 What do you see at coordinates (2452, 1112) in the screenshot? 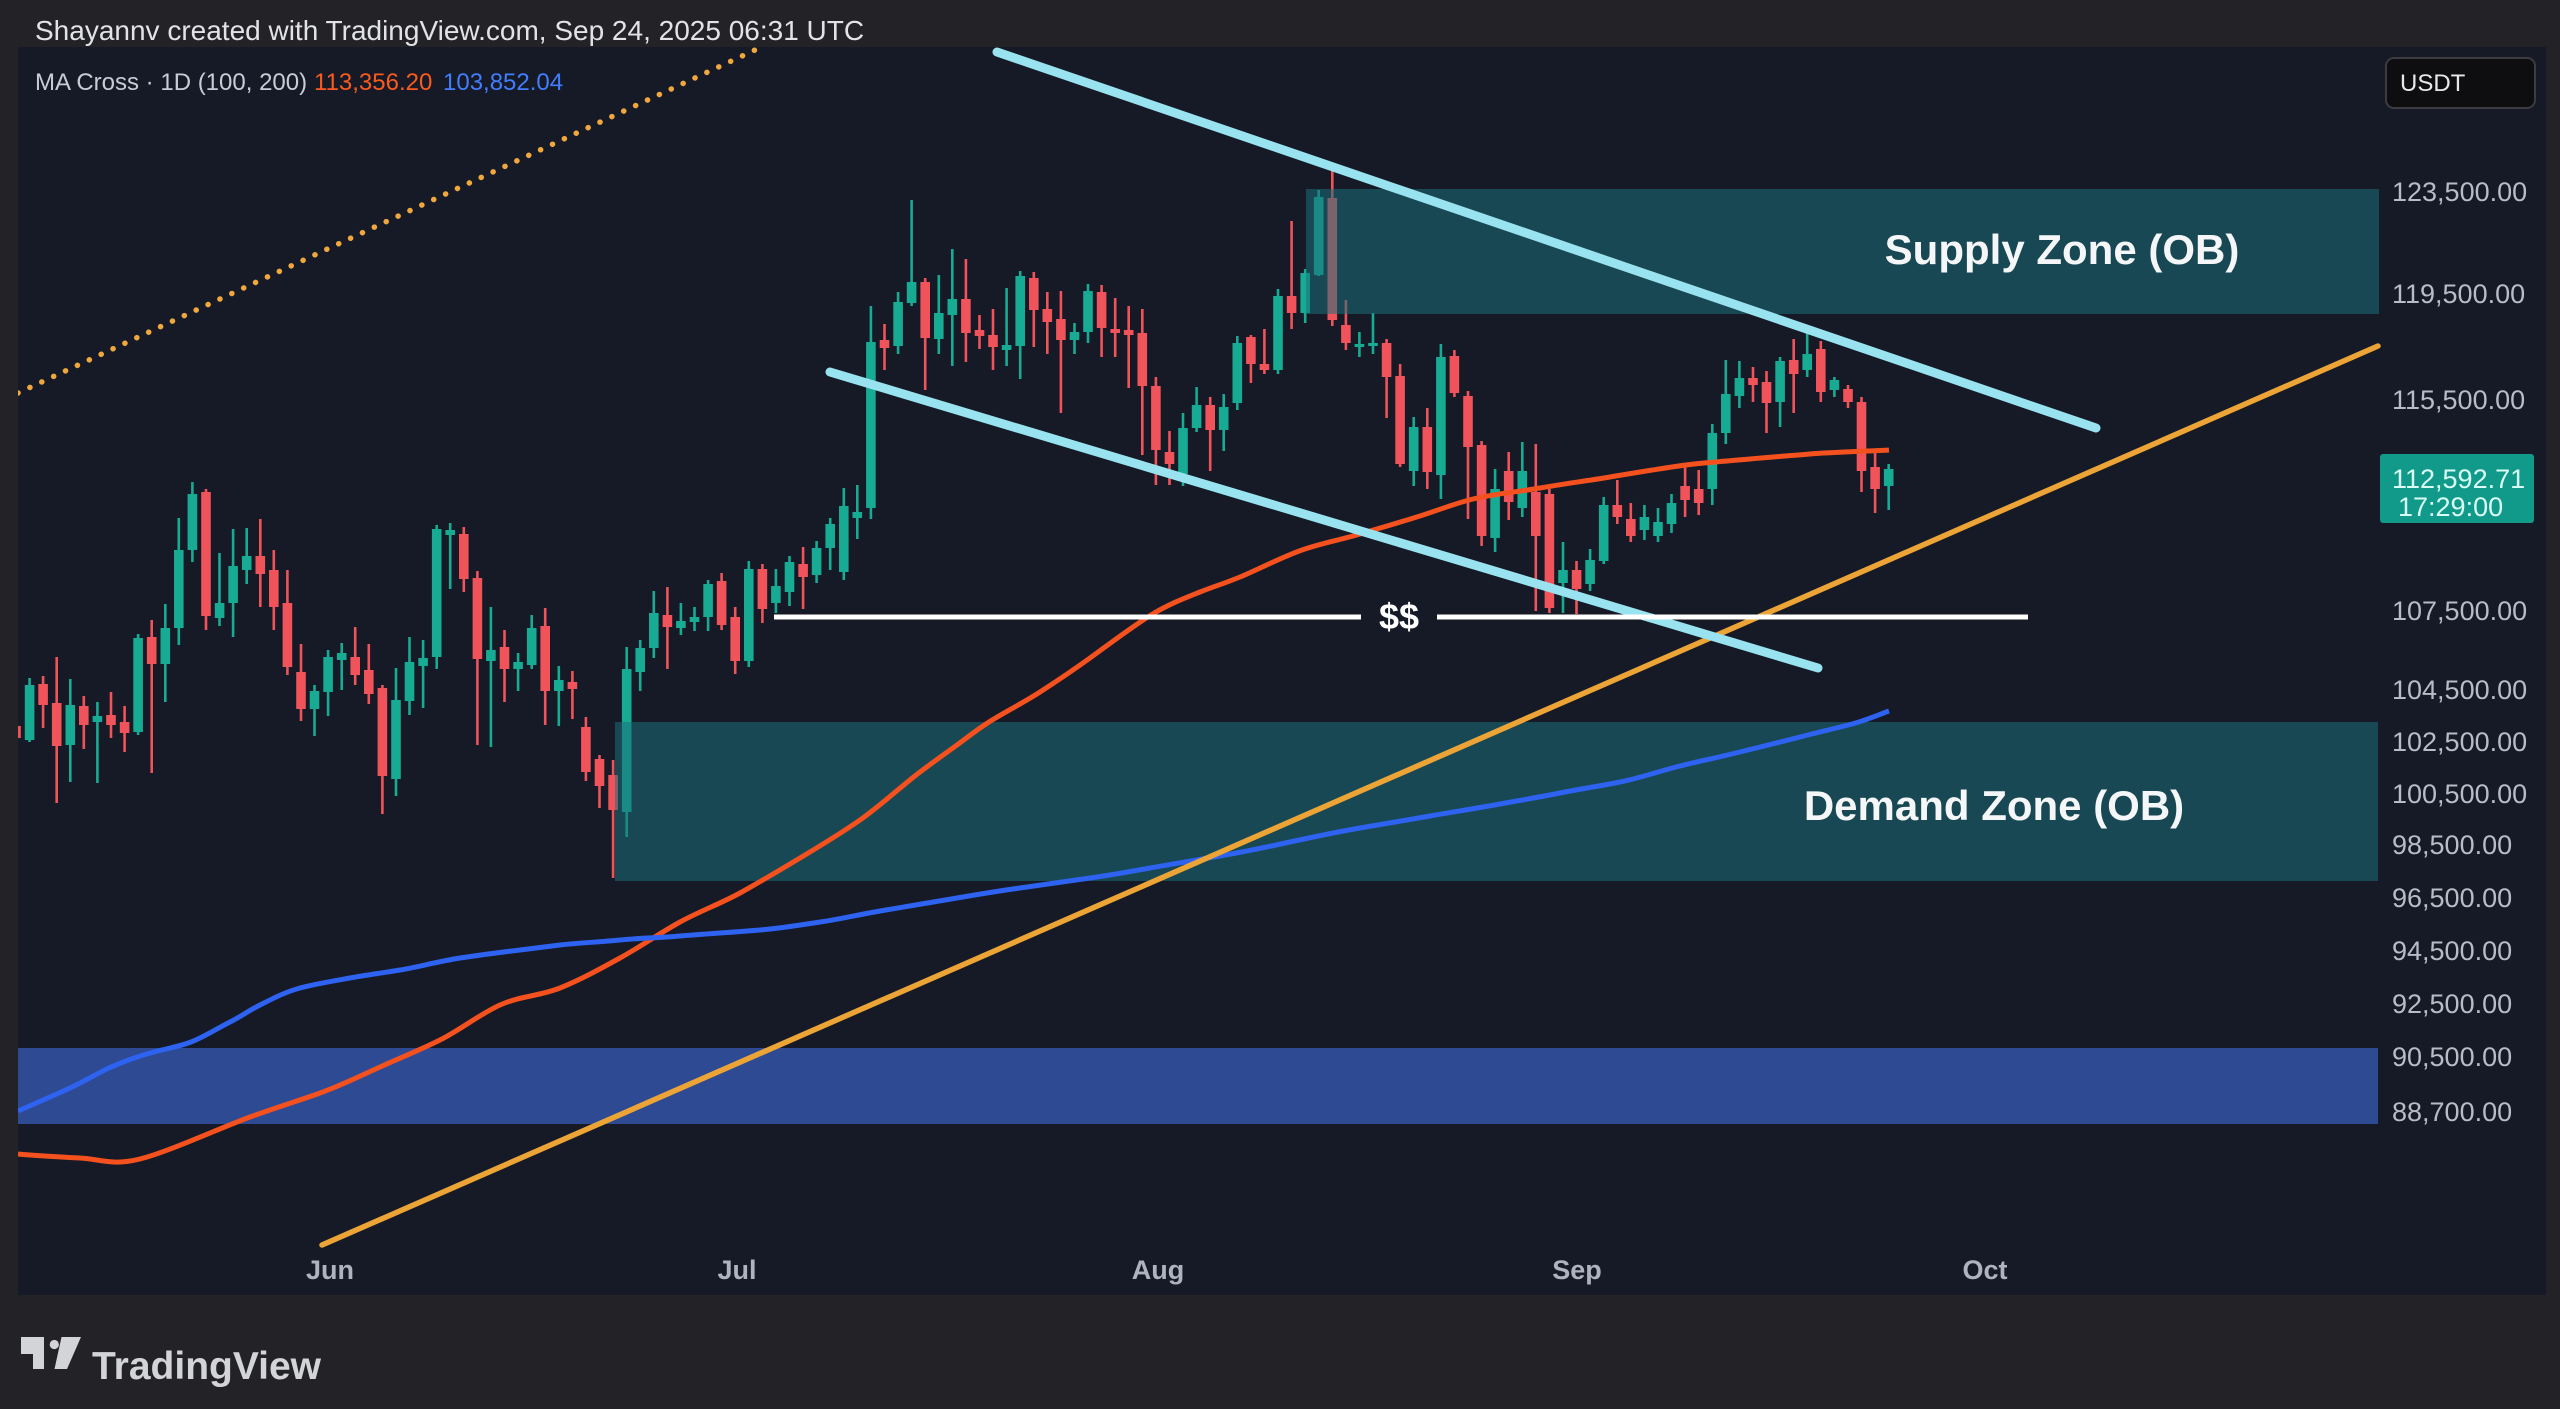
I see `svg-text: 88,700.00` at bounding box center [2452, 1112].